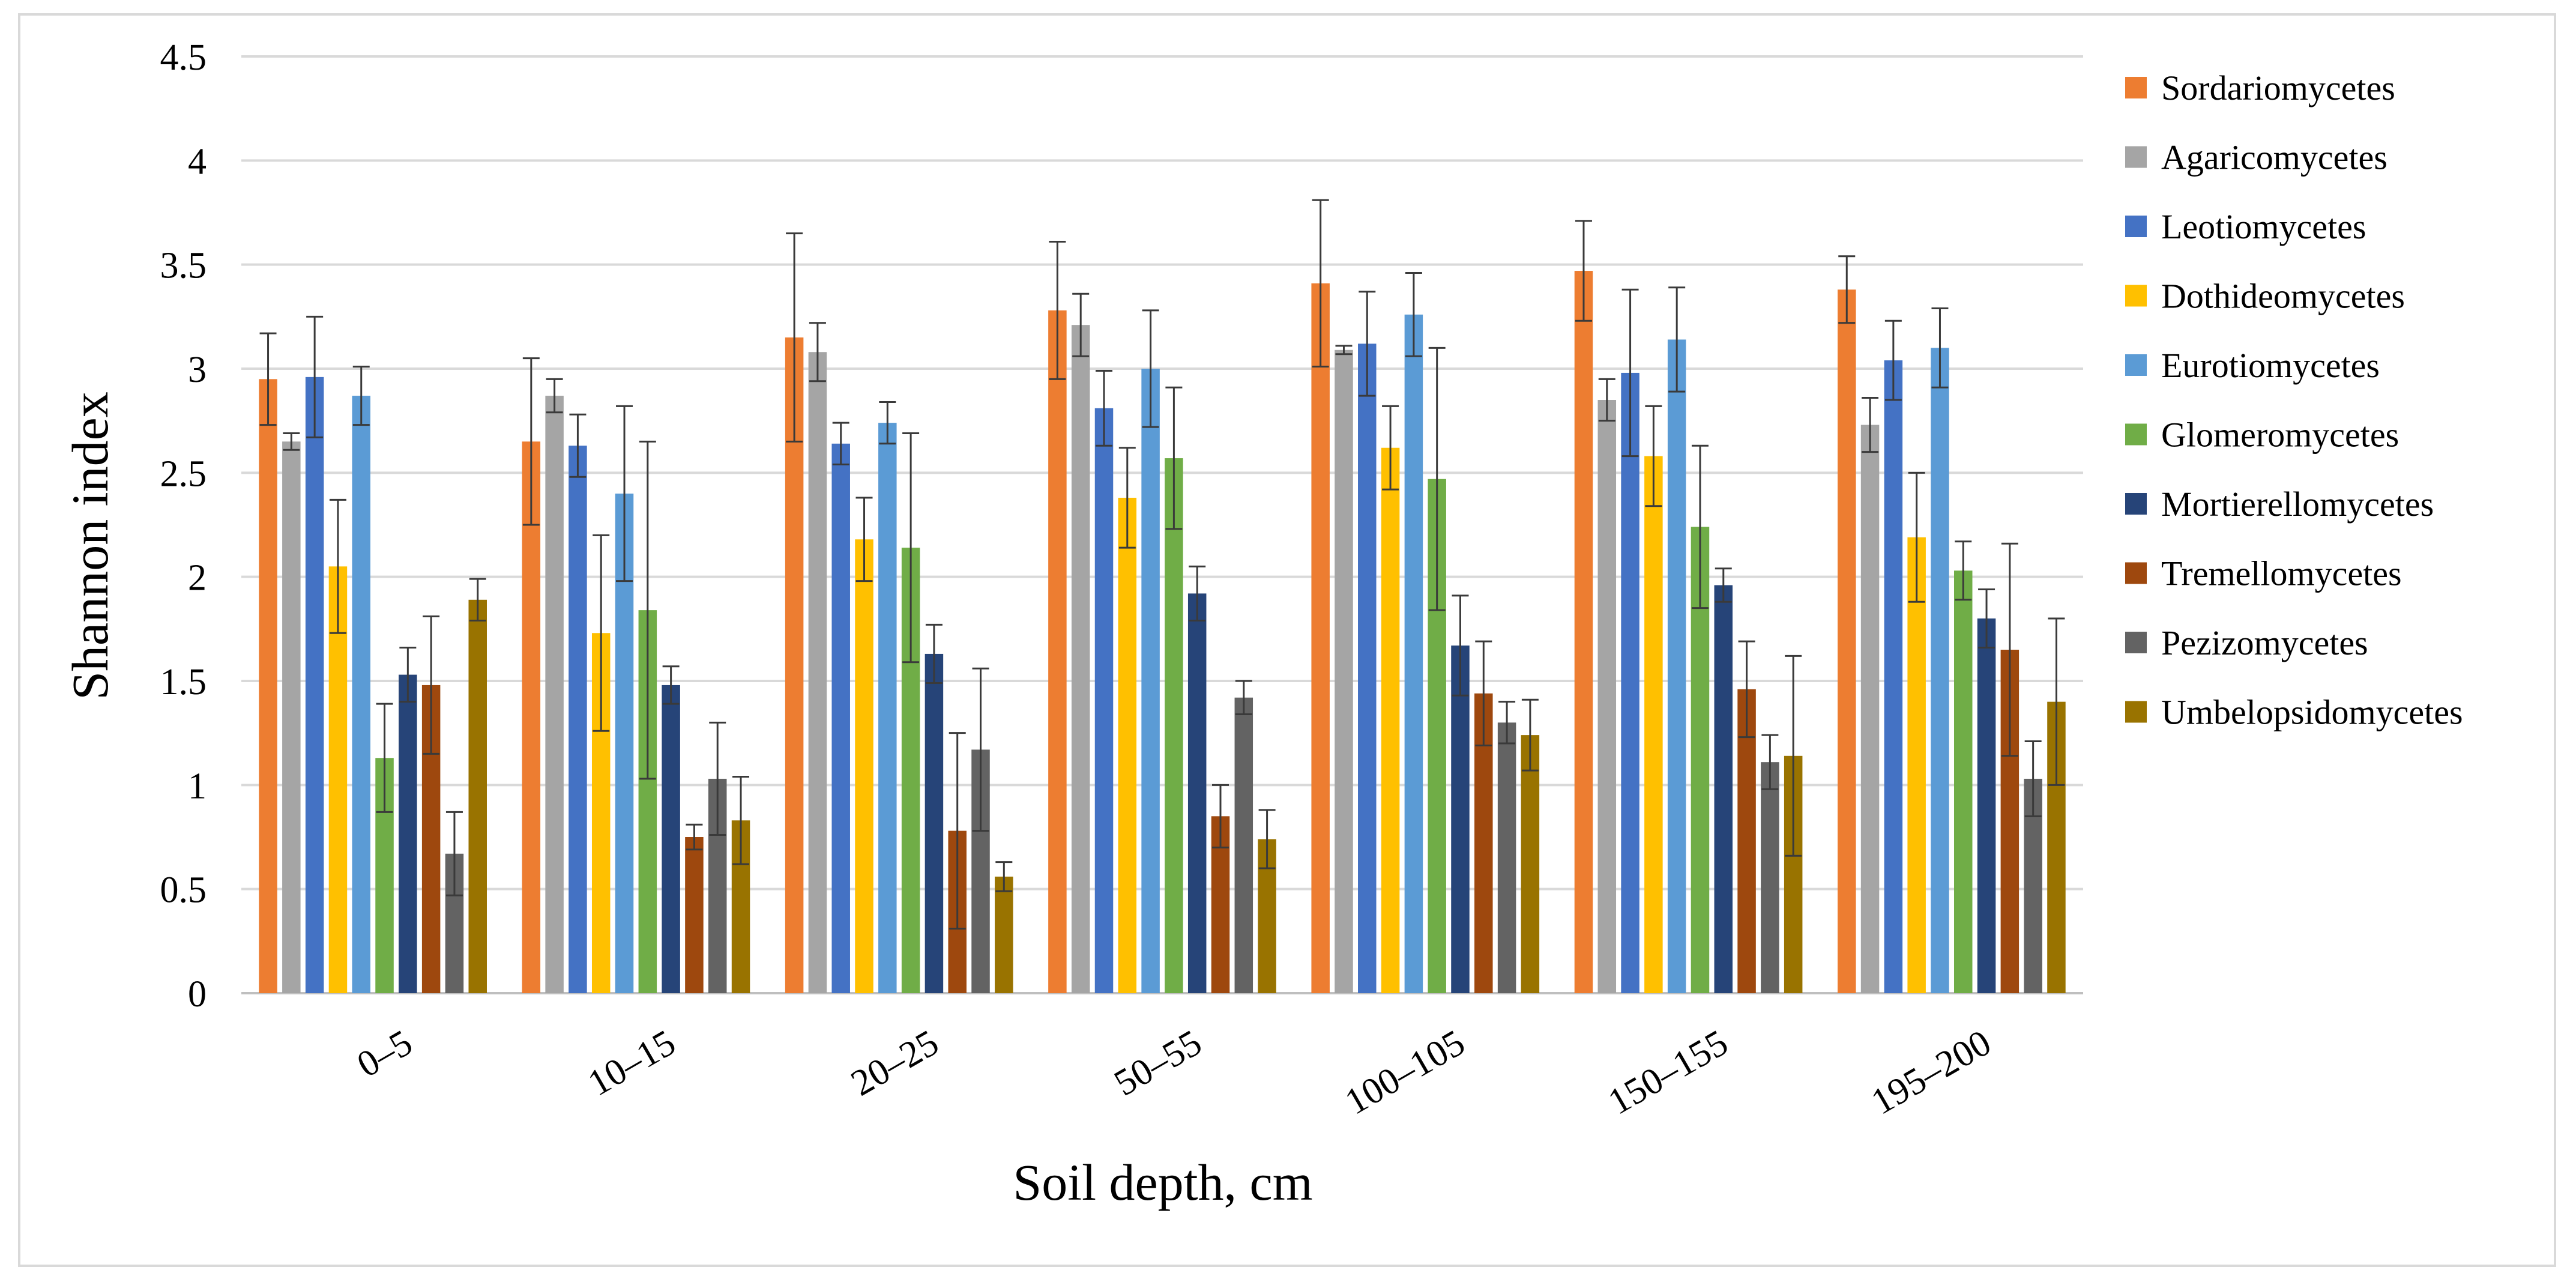  Describe the element at coordinates (1404, 1072) in the screenshot. I see `x-tick-label: 100–105` at that location.